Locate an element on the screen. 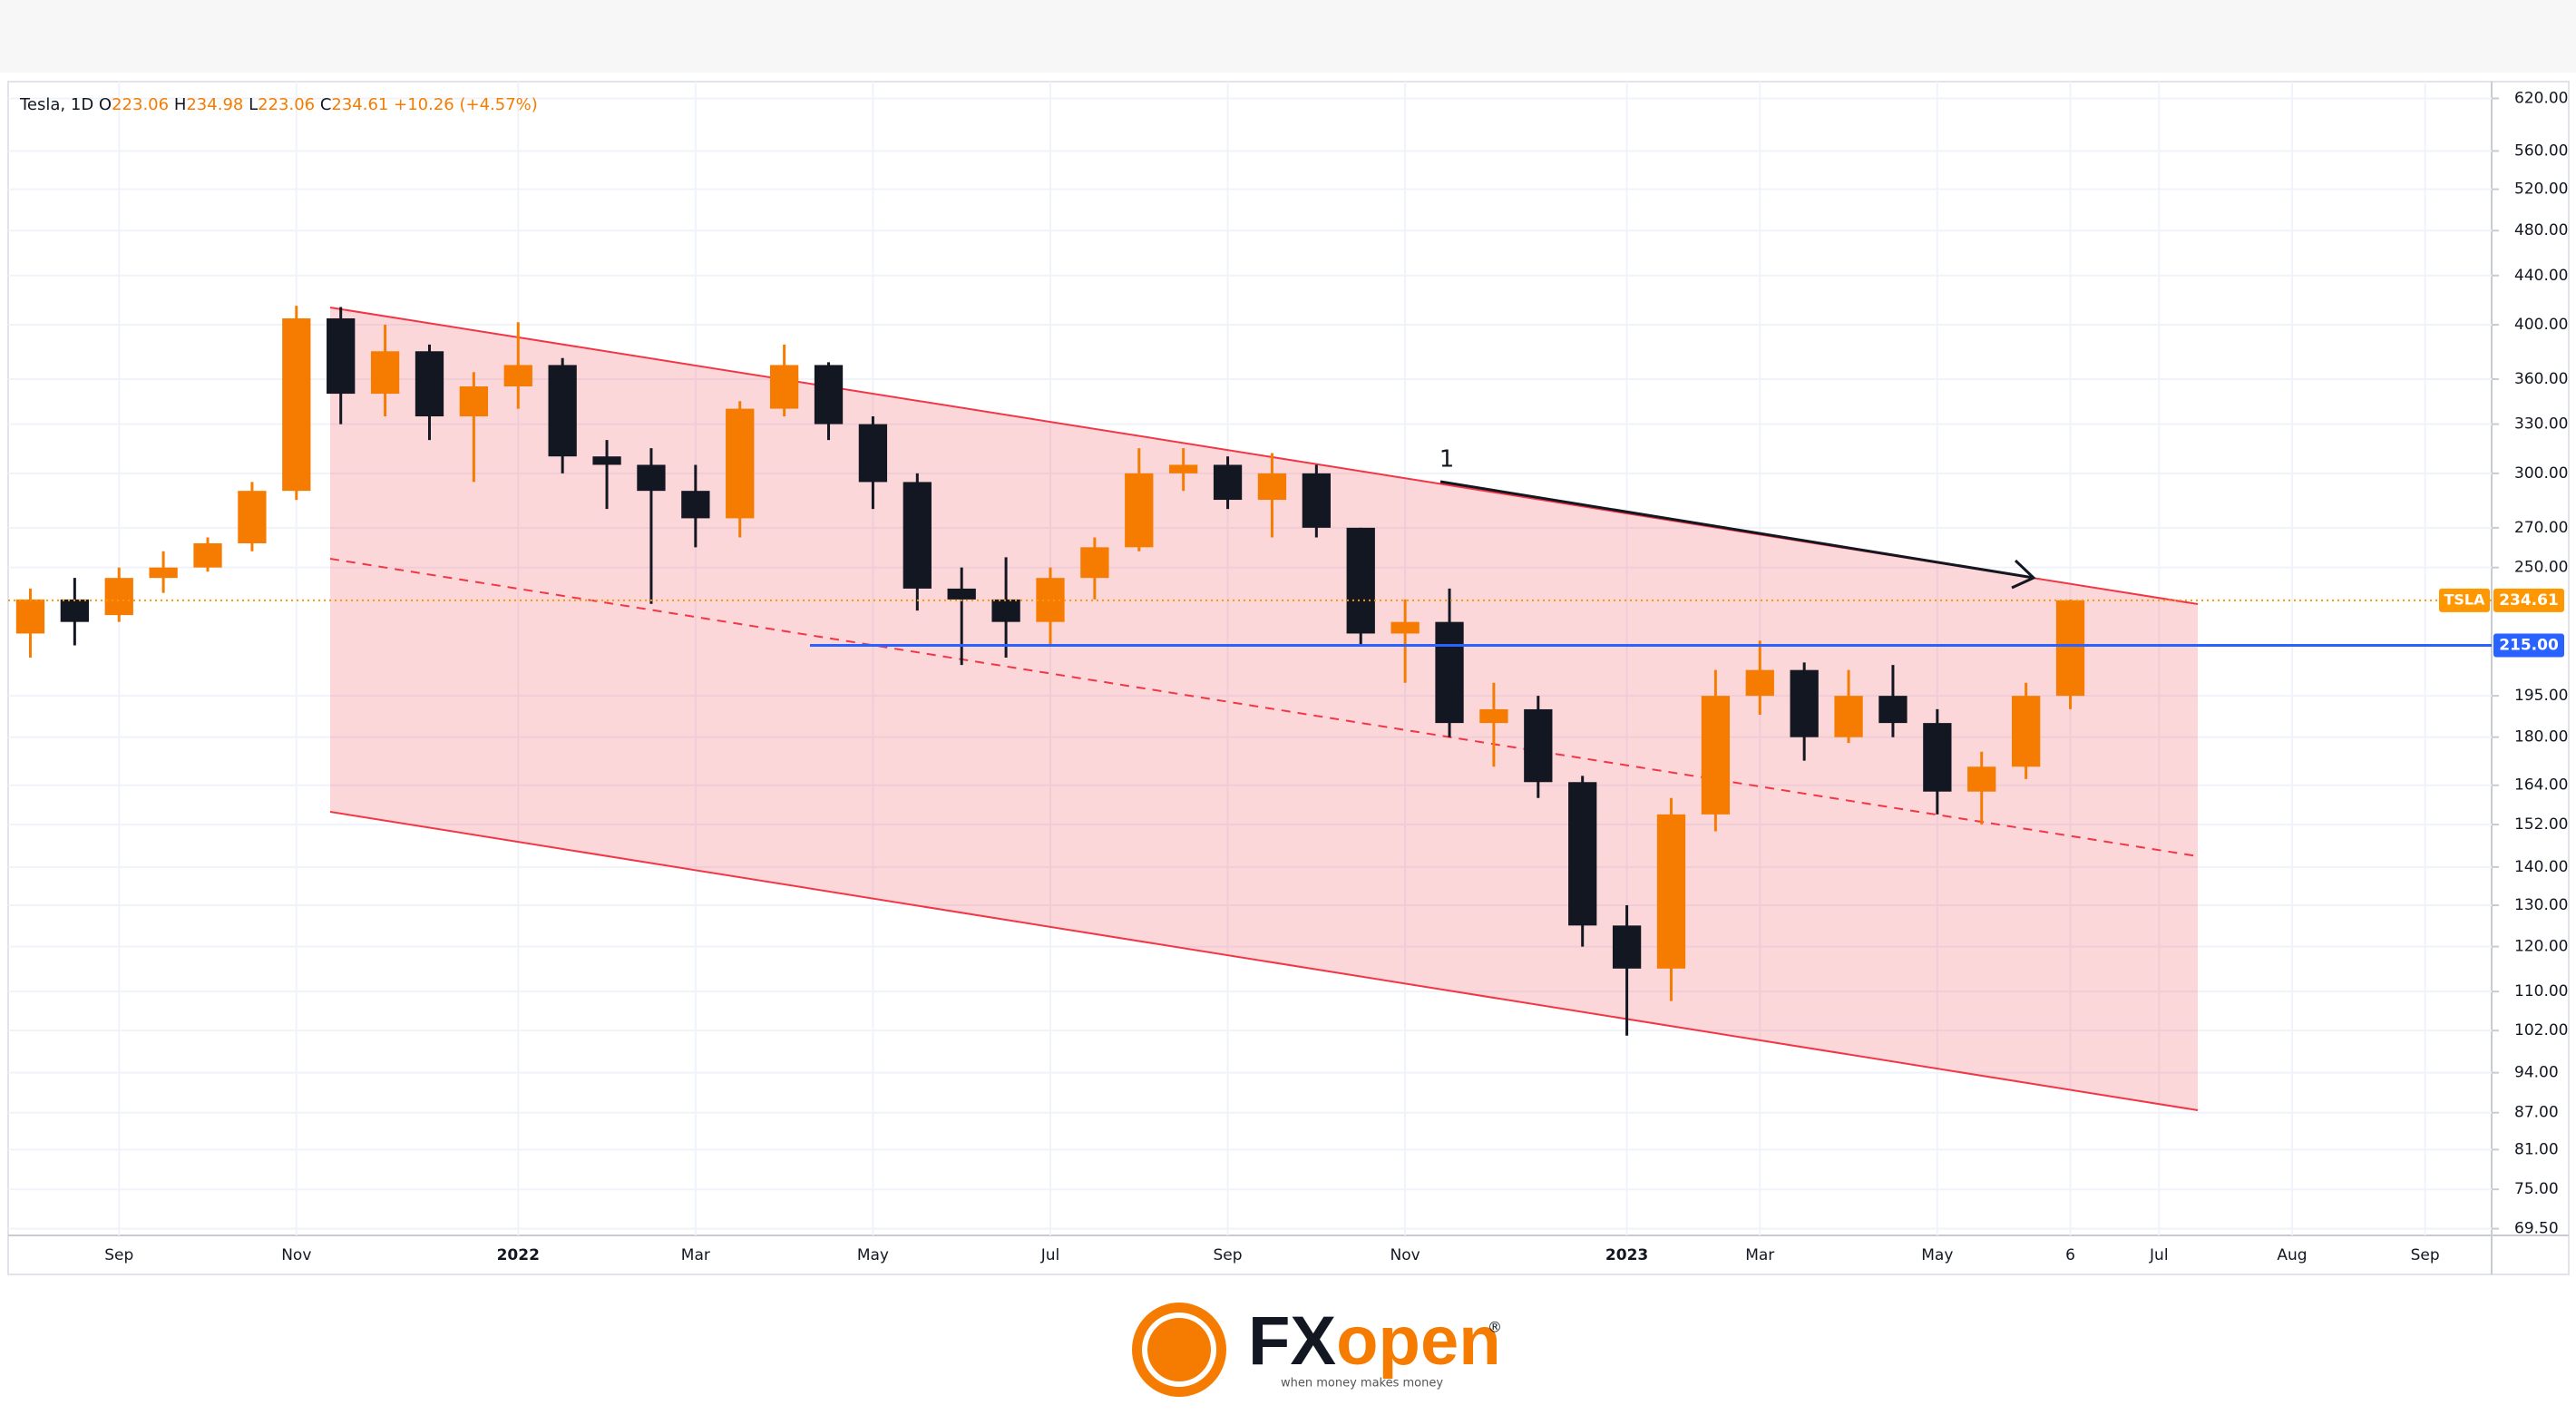 This screenshot has width=2576, height=1415. x-tick-label: Aug is located at coordinates (2292, 1255).